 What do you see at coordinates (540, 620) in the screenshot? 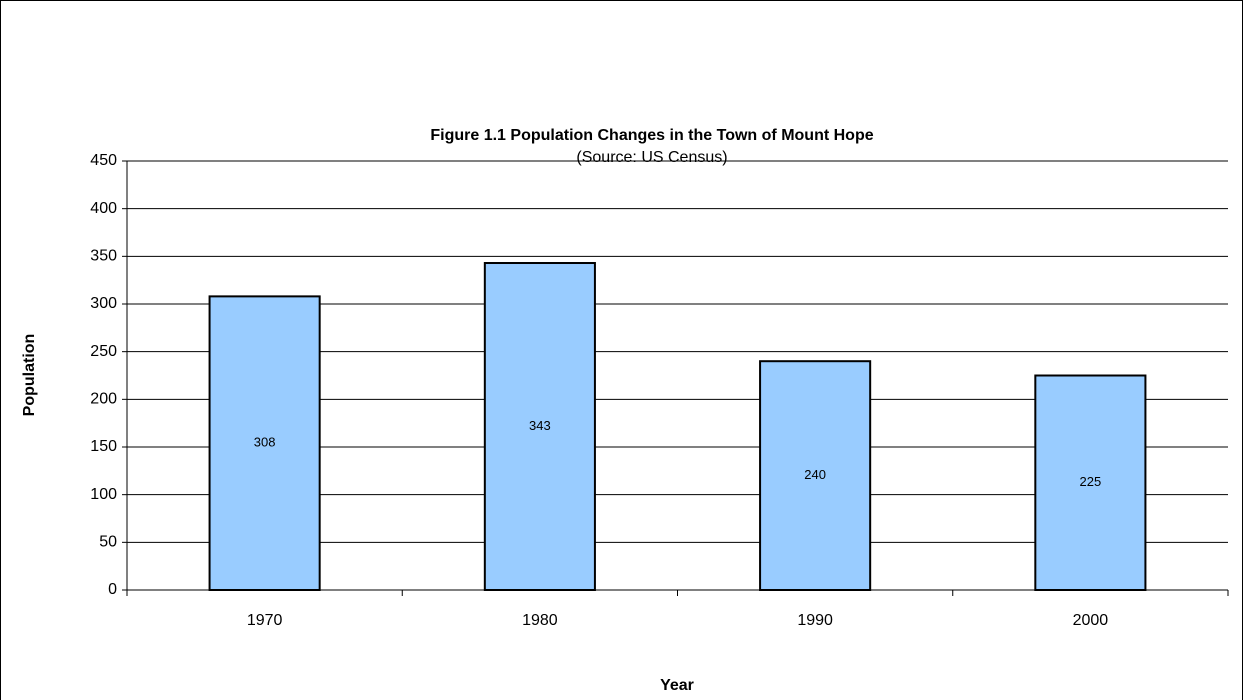
I see `x-tick-label: 1980` at bounding box center [540, 620].